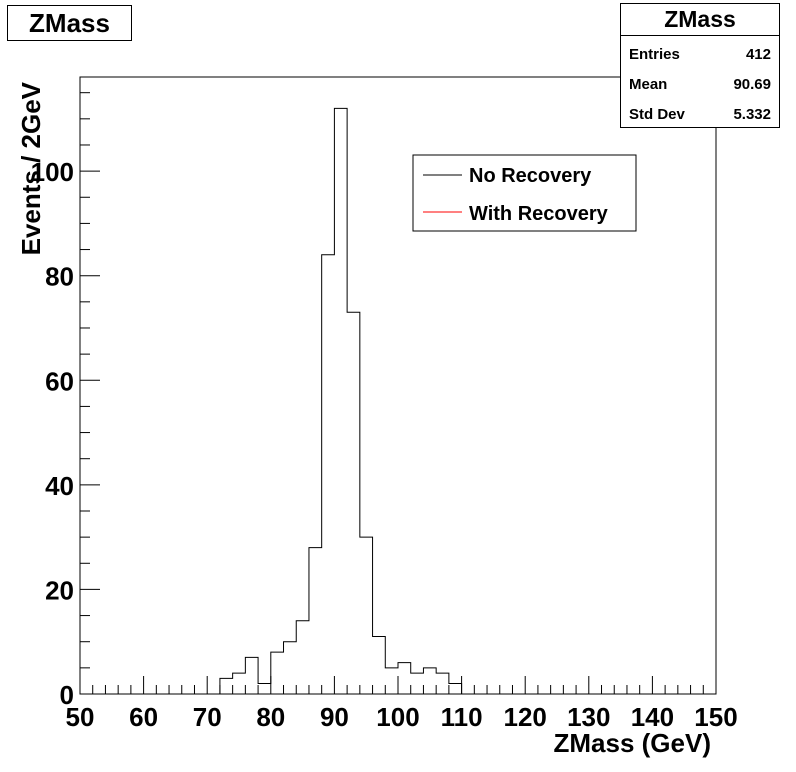  What do you see at coordinates (633, 743) in the screenshot?
I see `x-axis-title: ZMass (GeV)` at bounding box center [633, 743].